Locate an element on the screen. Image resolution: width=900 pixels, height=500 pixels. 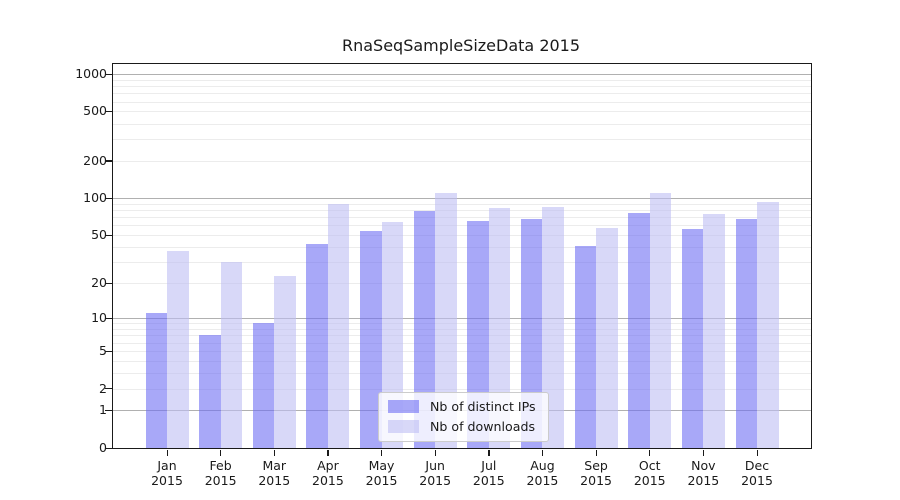
y-tick-label: 500 is located at coordinates (95, 111).